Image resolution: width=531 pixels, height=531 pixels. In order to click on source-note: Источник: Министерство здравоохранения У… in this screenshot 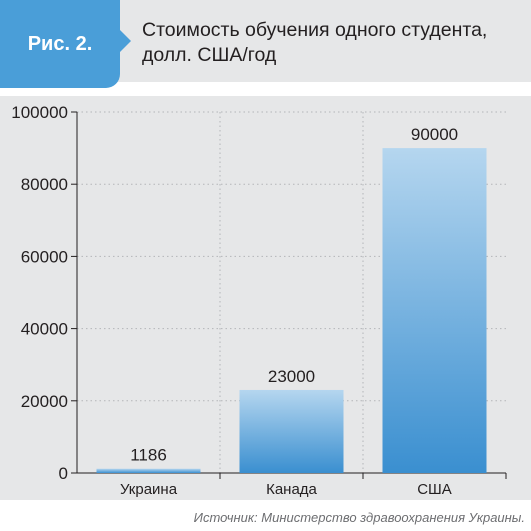, I will do `click(359, 517)`.